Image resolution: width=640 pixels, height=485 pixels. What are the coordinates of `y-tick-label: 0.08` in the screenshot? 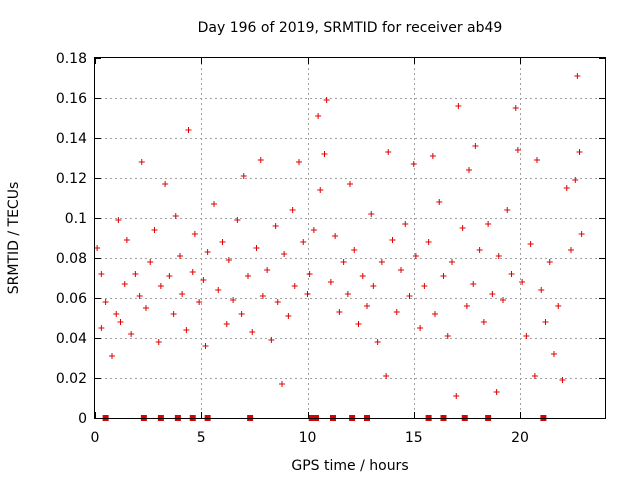 It's located at (71, 259).